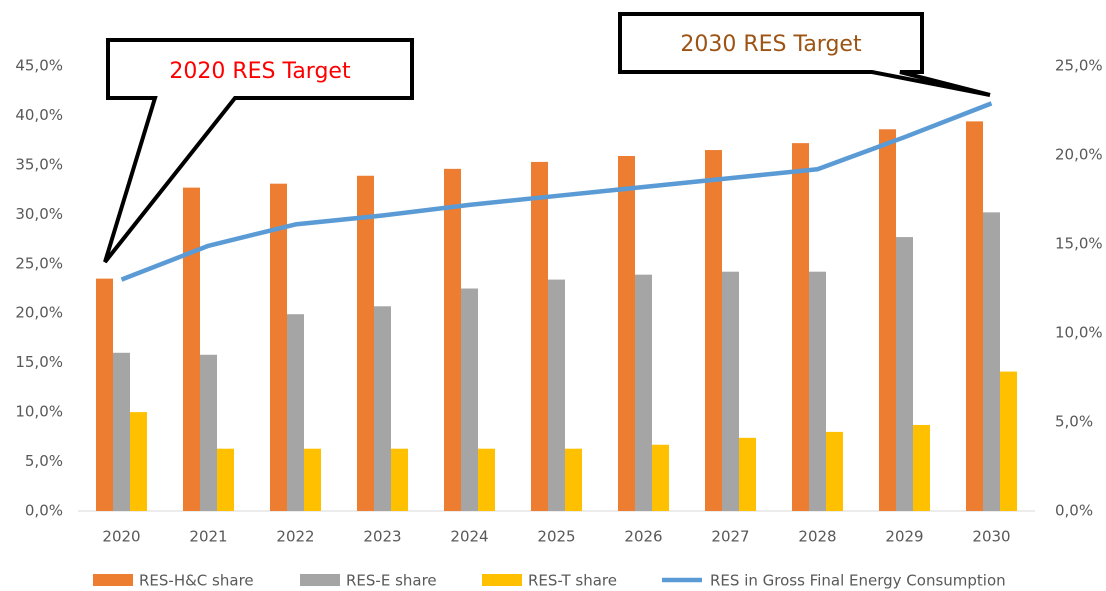 The image size is (1106, 591). I want to click on y-tick-label: 5,0%, so click(44, 461).